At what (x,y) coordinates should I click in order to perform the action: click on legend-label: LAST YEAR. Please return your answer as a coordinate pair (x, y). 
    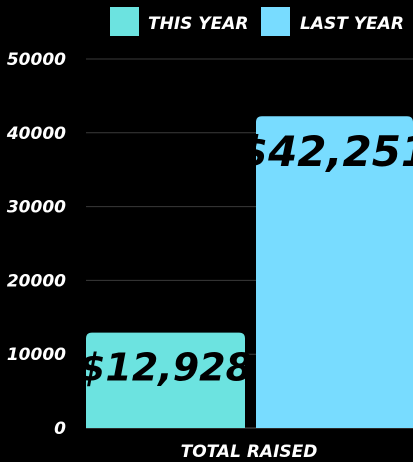
    Looking at the image, I should click on (352, 24).